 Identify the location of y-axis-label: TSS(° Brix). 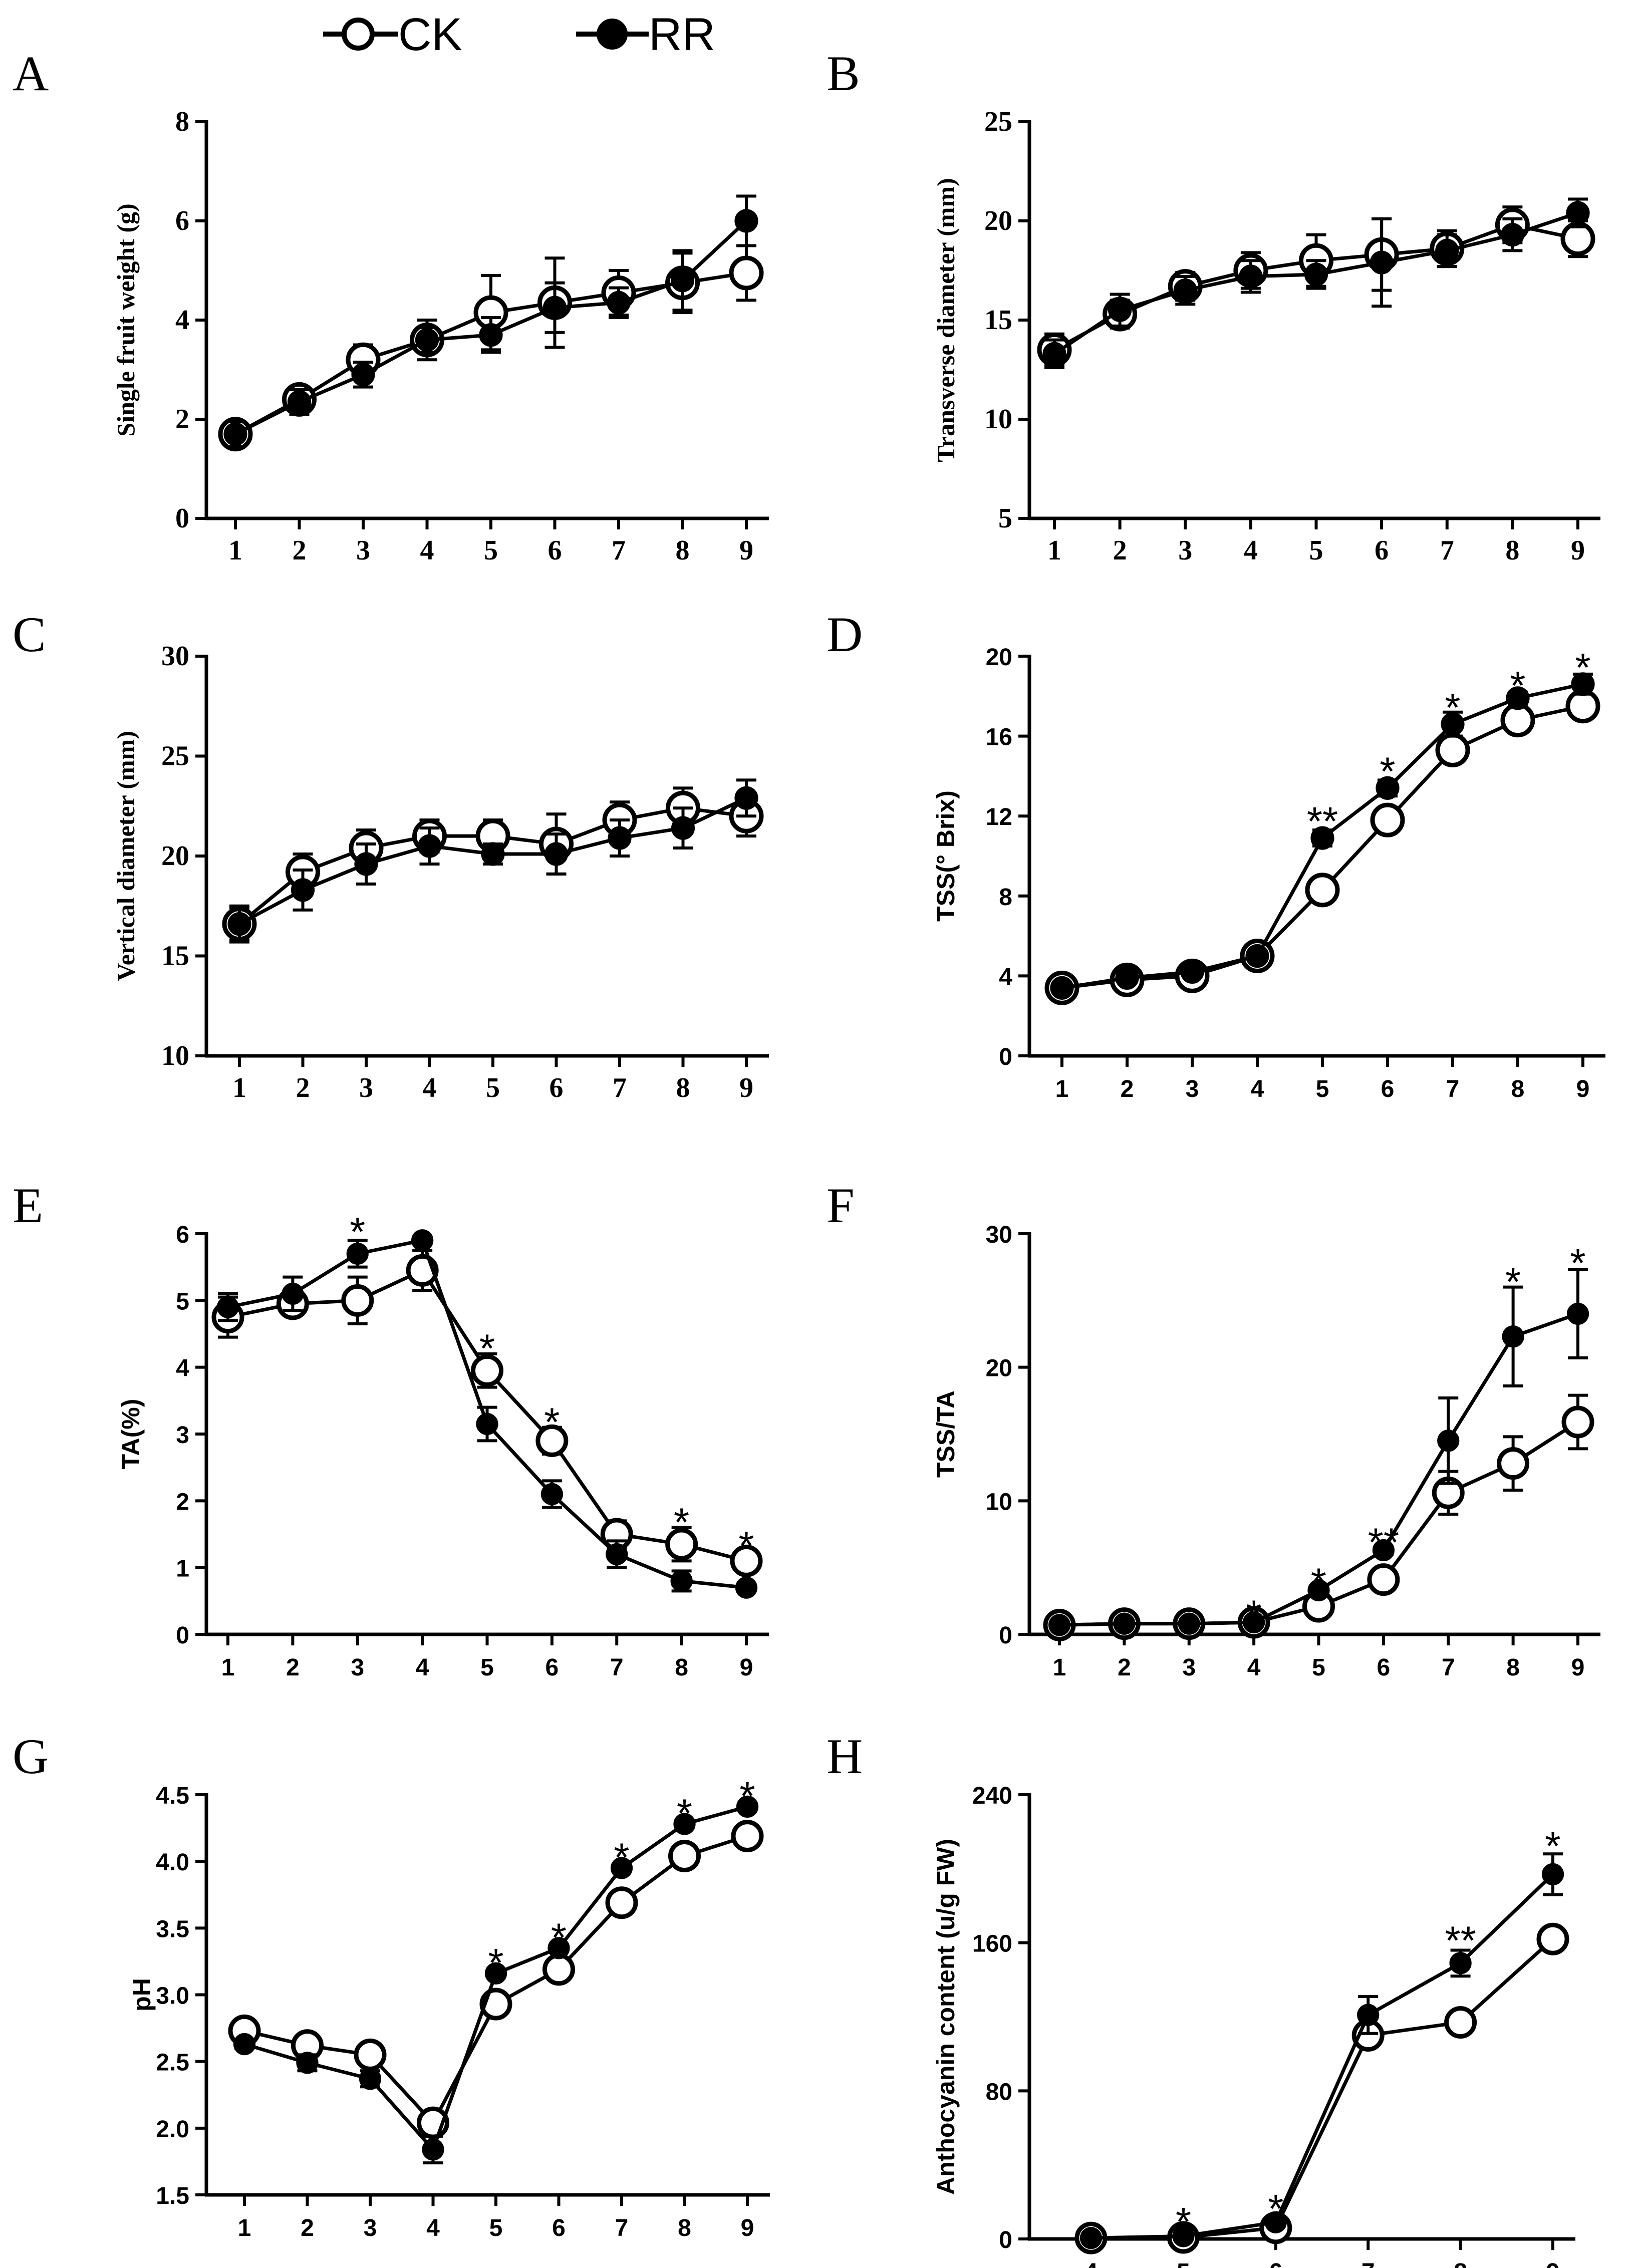
(946, 856).